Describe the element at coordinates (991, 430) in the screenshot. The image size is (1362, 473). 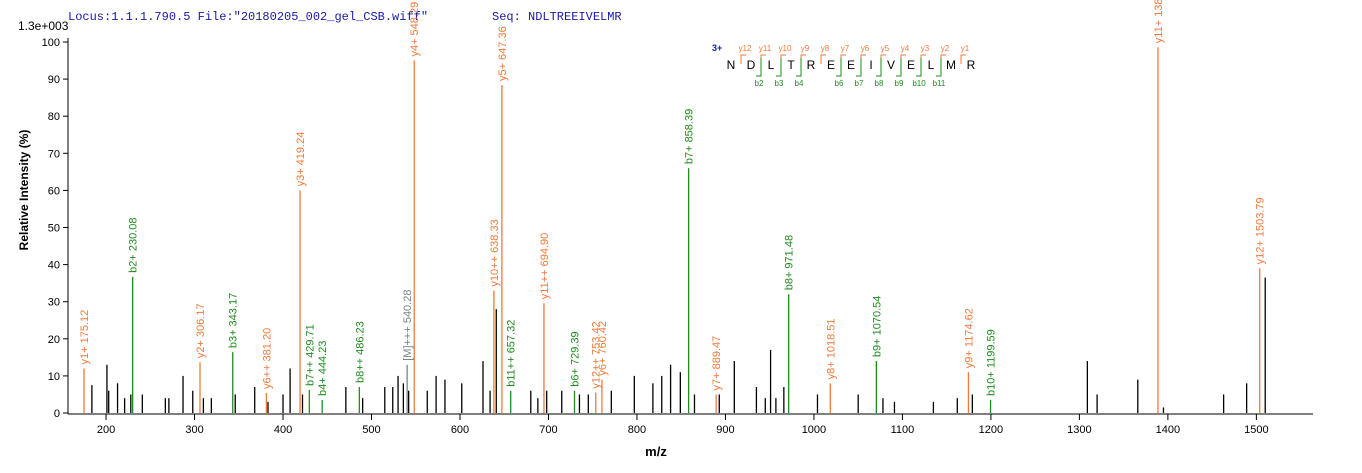
I see `x-tick-label: 1200` at that location.